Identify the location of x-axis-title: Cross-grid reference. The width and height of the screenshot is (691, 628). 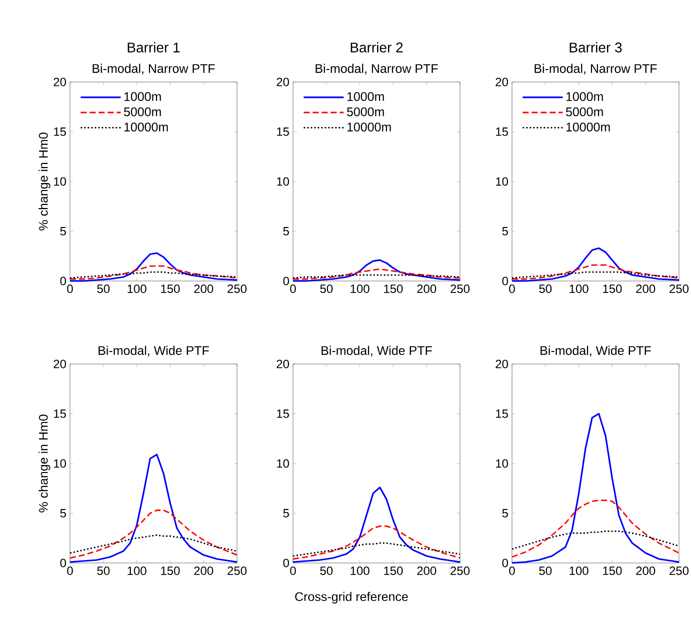
(351, 598).